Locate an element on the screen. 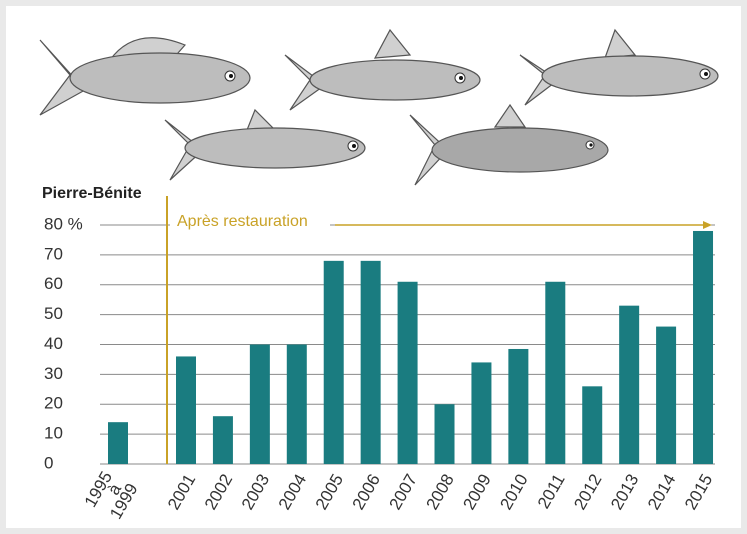 The image size is (747, 534). chart-title: Pierre-Bénite is located at coordinates (92, 193).